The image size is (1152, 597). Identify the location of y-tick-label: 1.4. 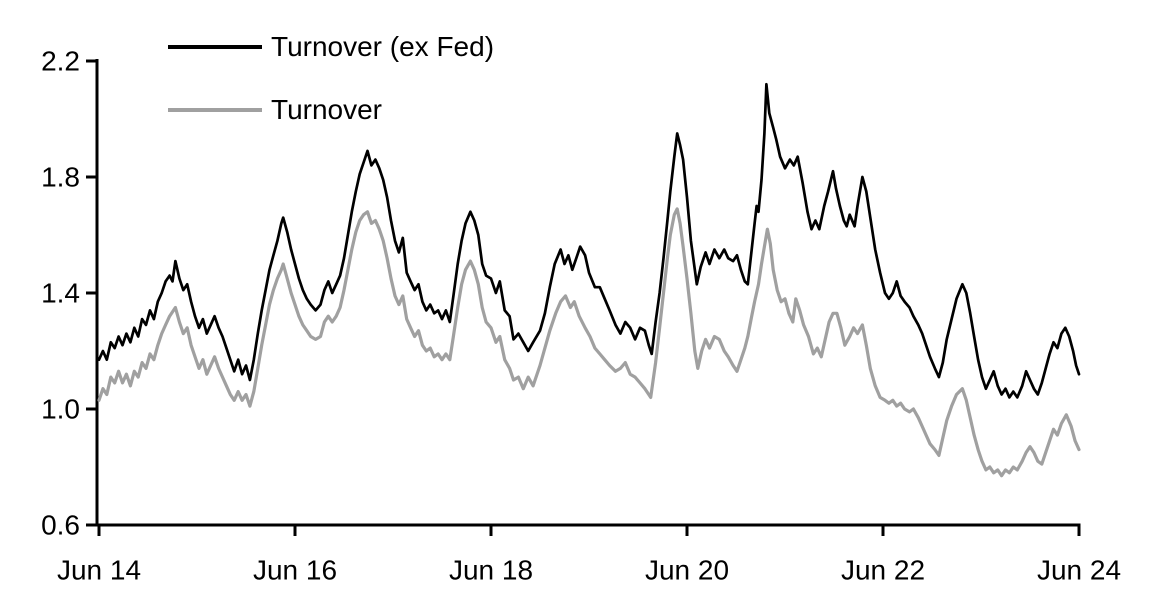
(60, 293).